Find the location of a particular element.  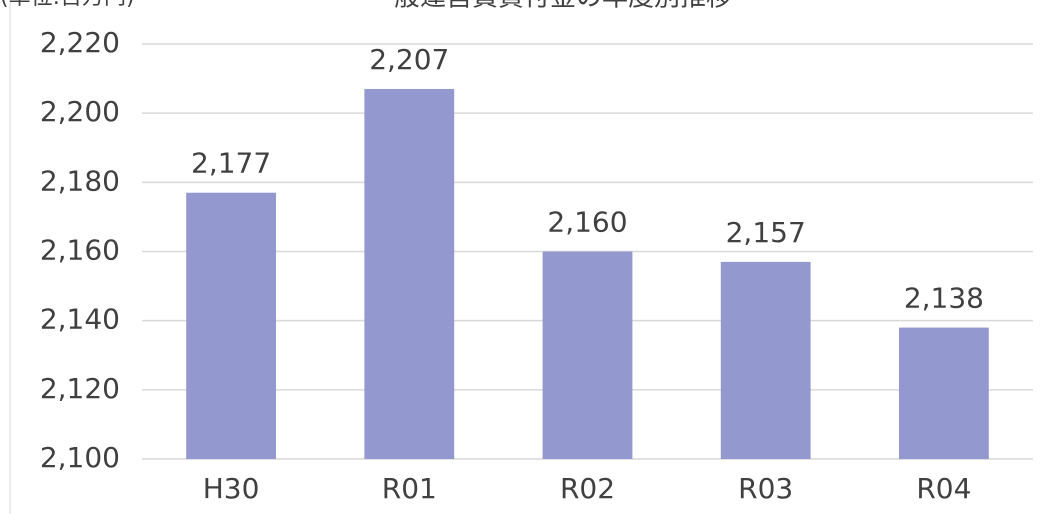

data-label: 2,138 is located at coordinates (944, 298).